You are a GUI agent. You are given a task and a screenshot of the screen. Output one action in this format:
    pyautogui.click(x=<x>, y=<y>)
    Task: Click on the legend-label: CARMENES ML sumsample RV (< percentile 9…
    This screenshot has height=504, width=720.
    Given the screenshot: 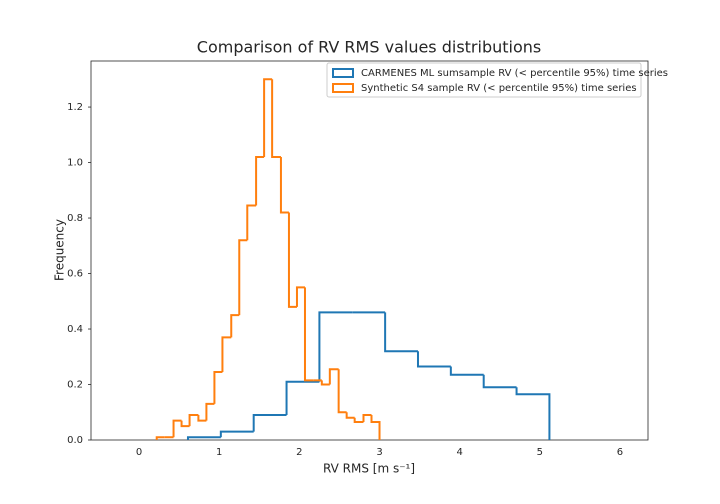 What is the action you would take?
    pyautogui.click(x=514, y=73)
    